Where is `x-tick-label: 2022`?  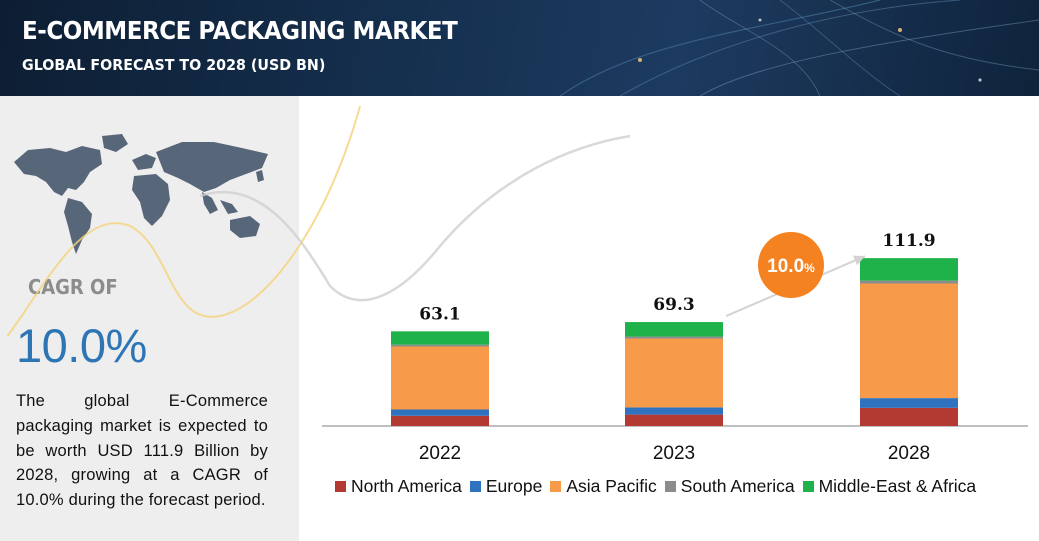
x-tick-label: 2022 is located at coordinates (440, 453).